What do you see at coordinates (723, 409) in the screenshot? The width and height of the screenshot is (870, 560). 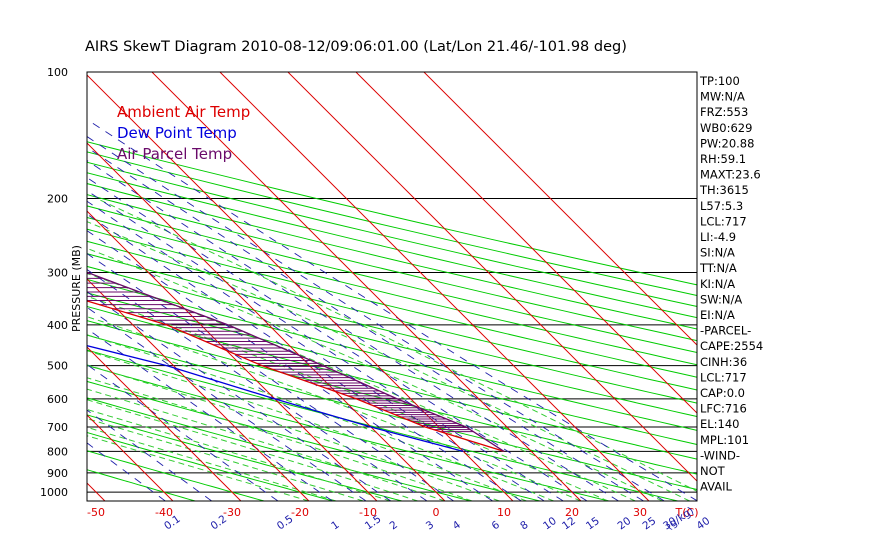 I see `index-value: LFC:716` at bounding box center [723, 409].